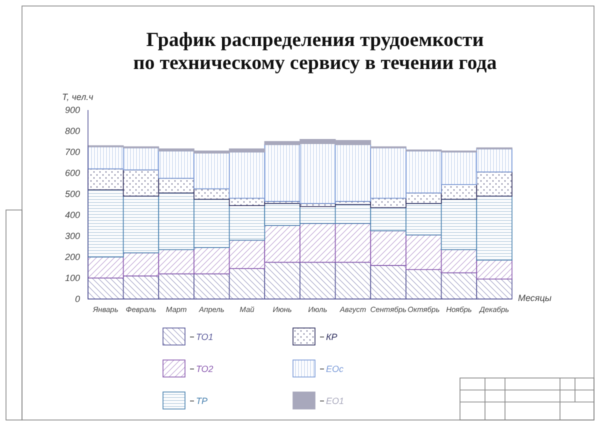 This screenshot has height=424, width=600. I want to click on text: ТО1, so click(205, 337).